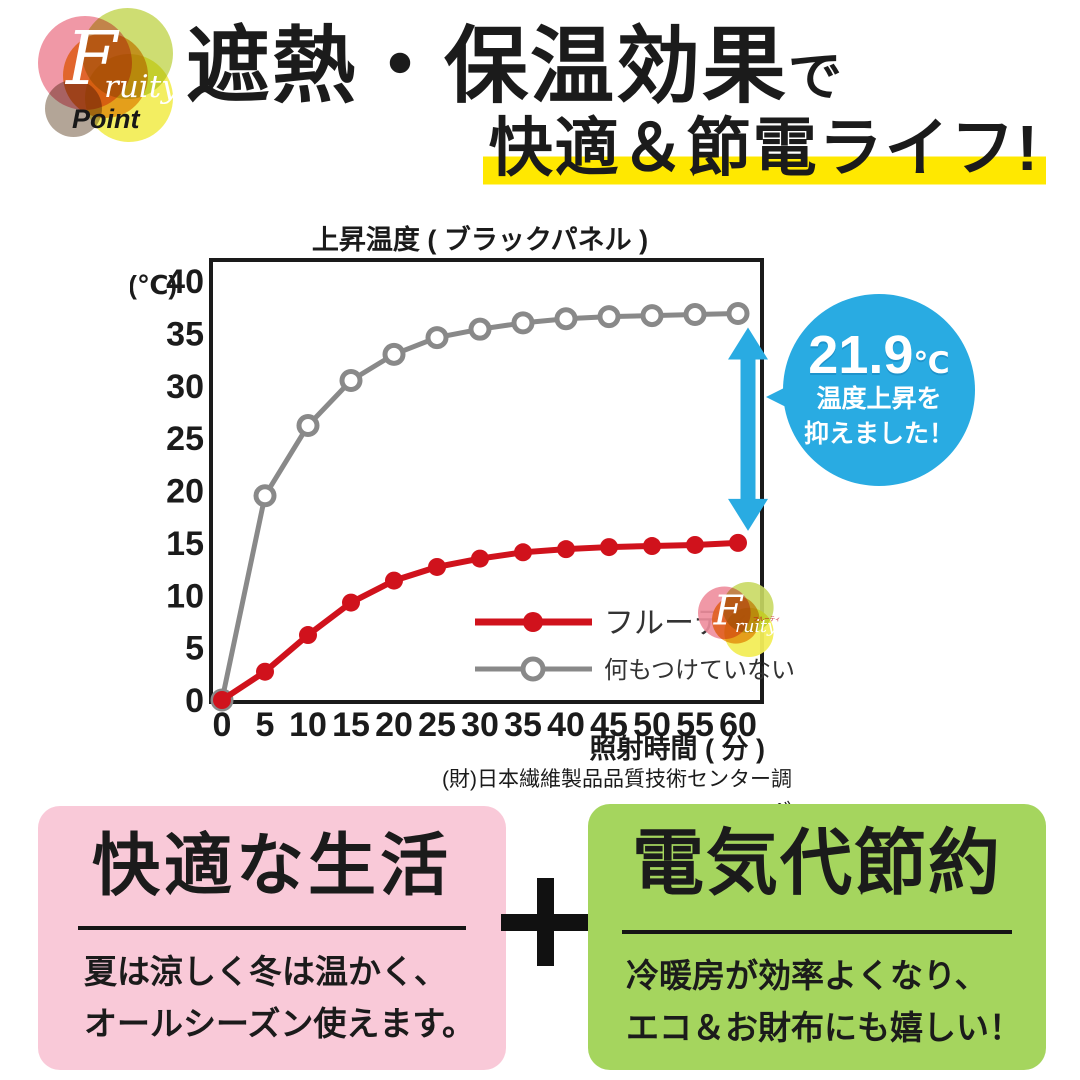  What do you see at coordinates (523, 725) in the screenshot?
I see `x-tick-label: 35` at bounding box center [523, 725].